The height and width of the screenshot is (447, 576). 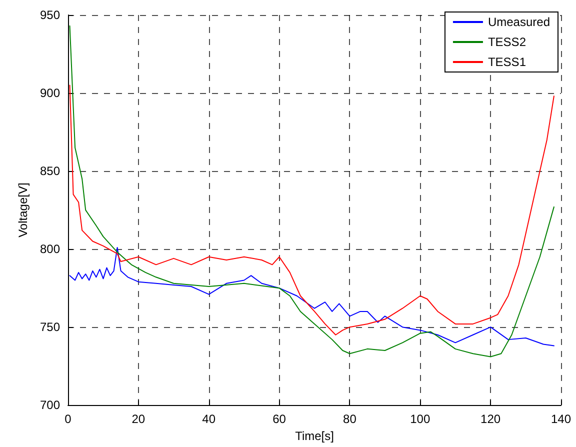 I want to click on x-tick-label: 0, so click(x=68, y=419).